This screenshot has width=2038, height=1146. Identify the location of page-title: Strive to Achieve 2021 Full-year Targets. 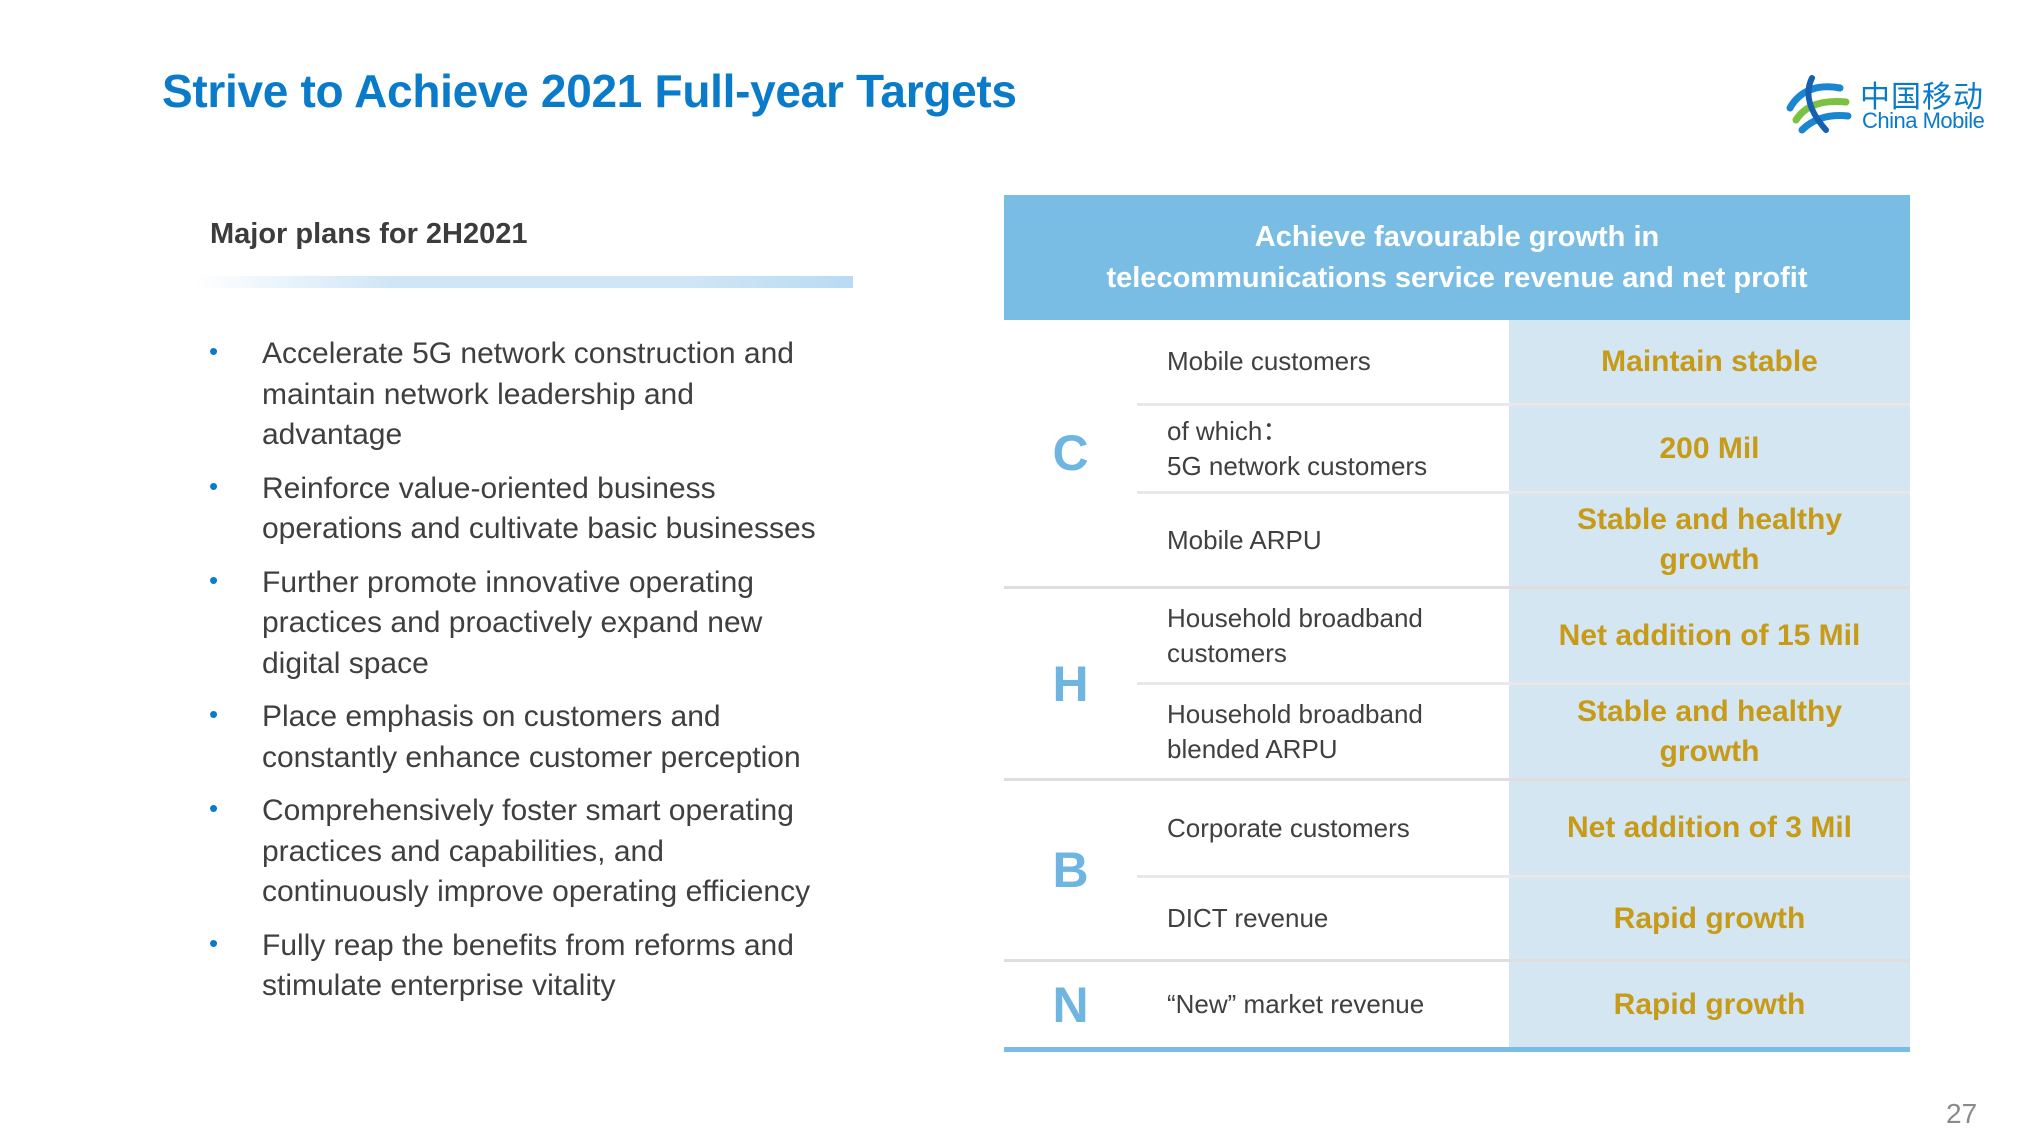
(589, 91).